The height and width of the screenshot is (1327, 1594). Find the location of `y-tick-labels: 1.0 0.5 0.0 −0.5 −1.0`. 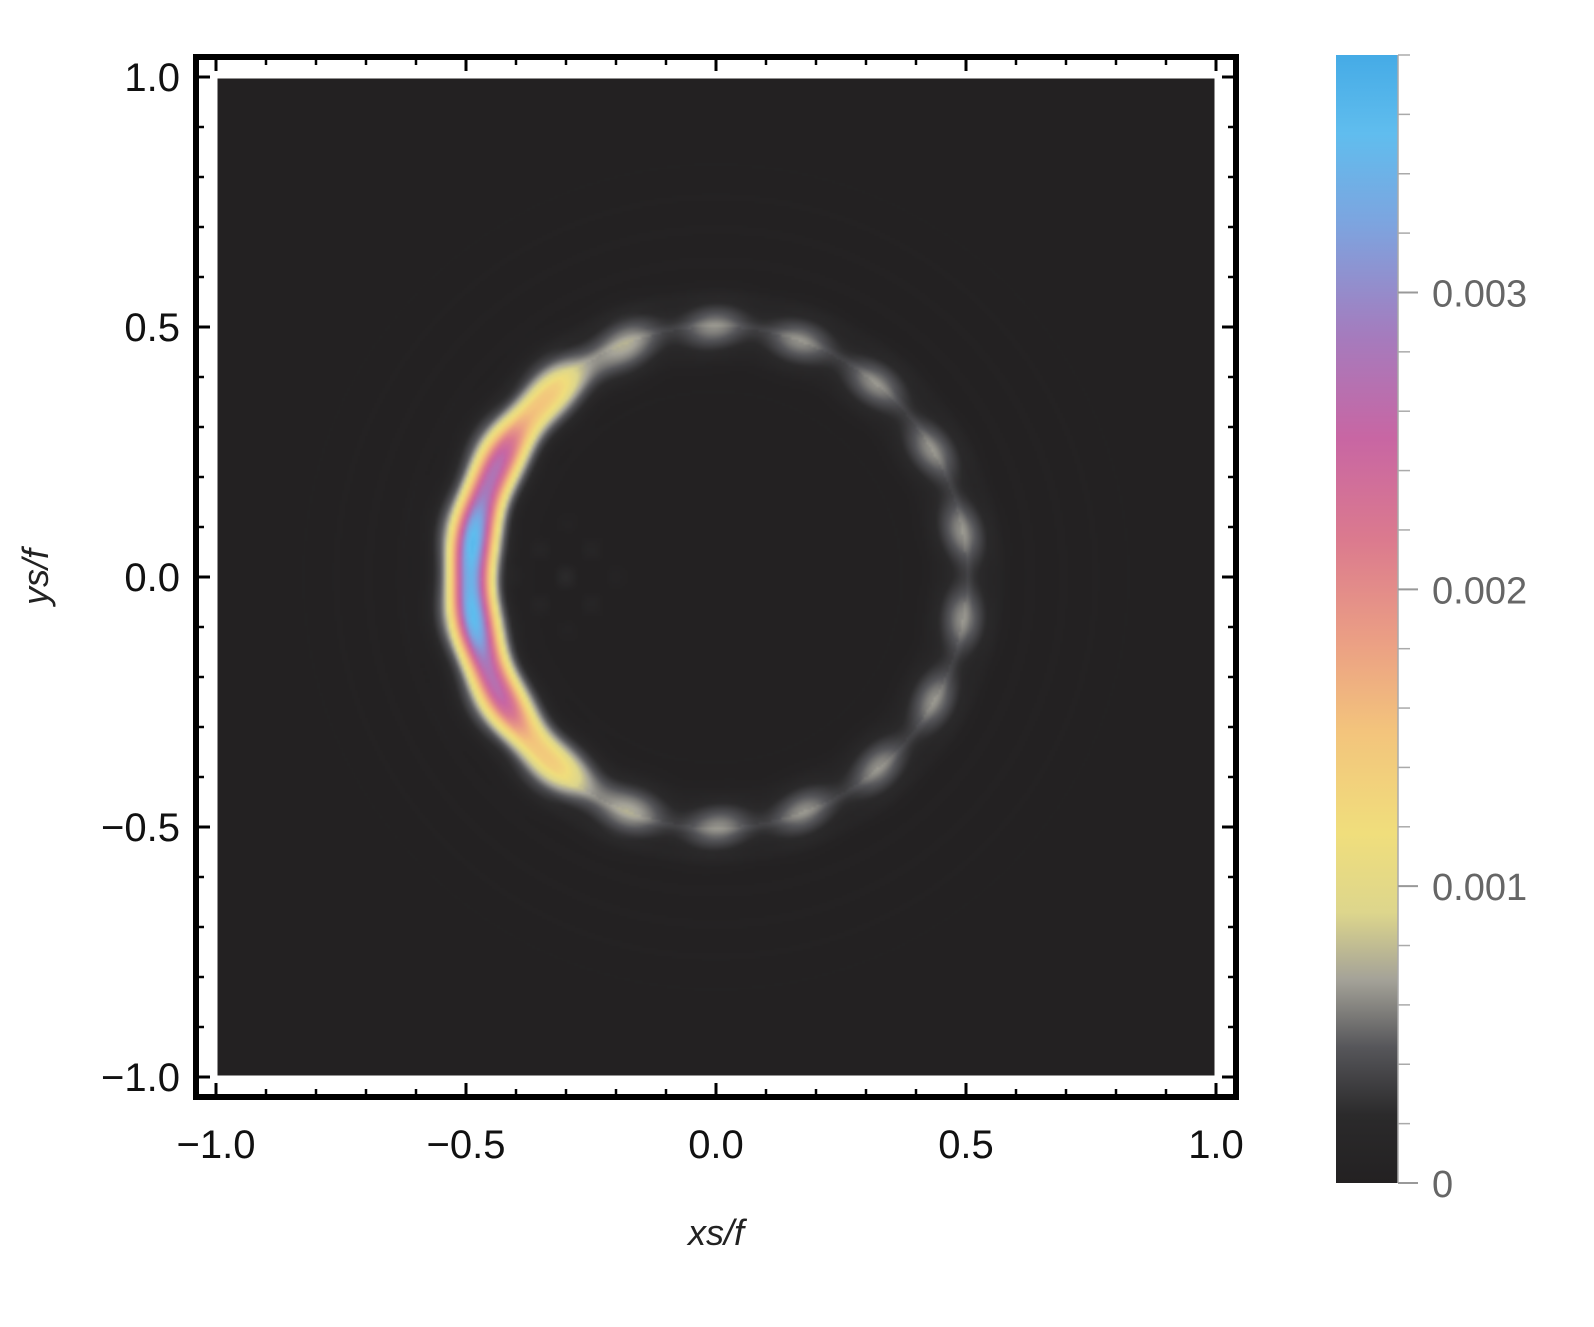

y-tick-labels: 1.0 0.5 0.0 −0.5 −1.0 is located at coordinates (140, 578).